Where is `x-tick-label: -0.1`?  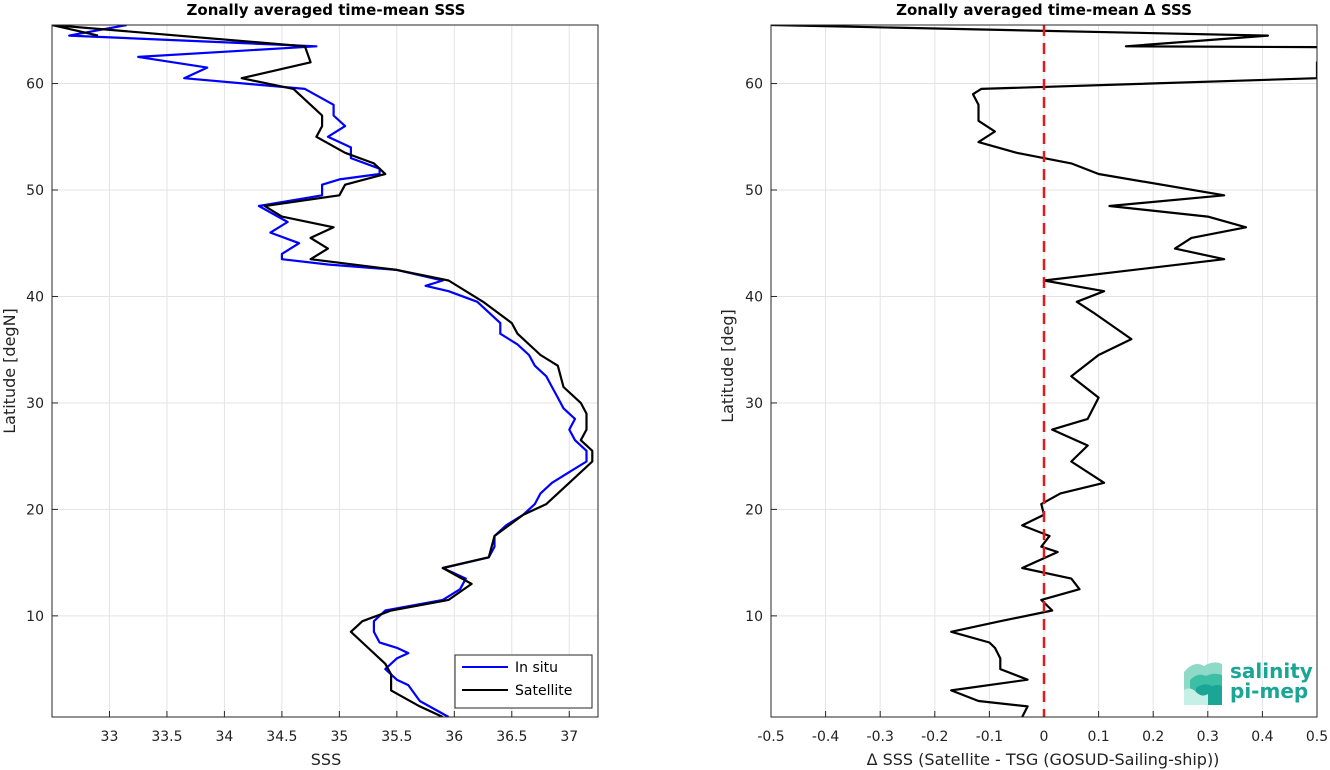
x-tick-label: -0.1 is located at coordinates (989, 737).